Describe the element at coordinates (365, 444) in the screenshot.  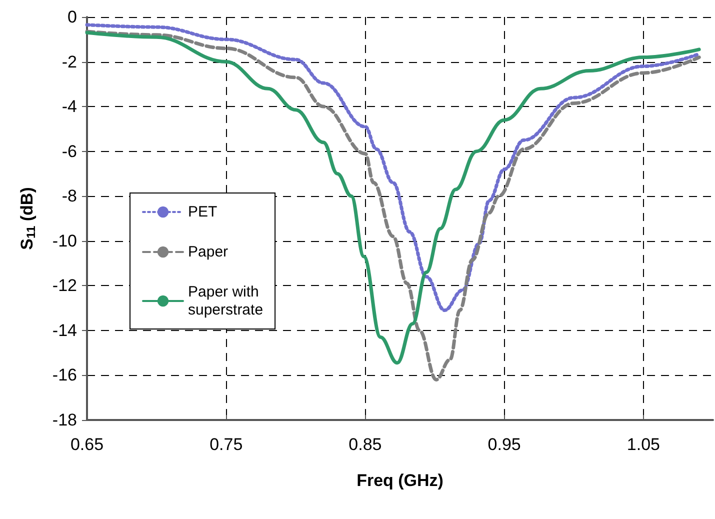
I see `x-tick-label: 0.85` at that location.